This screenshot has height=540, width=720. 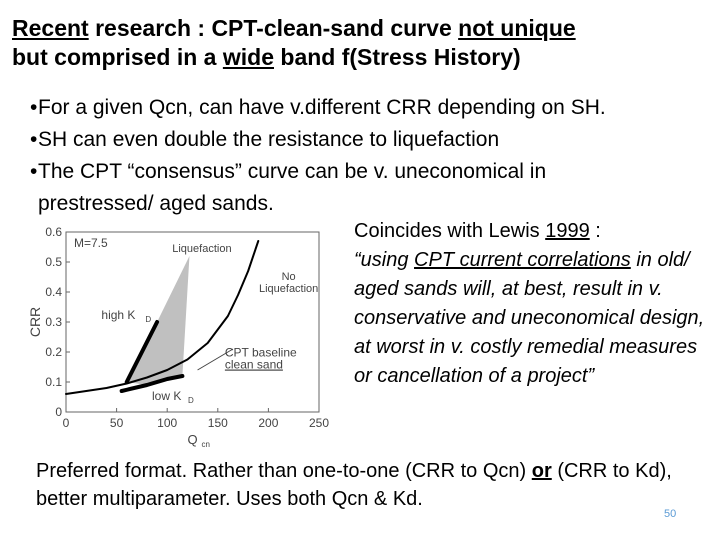 I want to click on no-liquefaction-label-1: No, so click(x=289, y=277).